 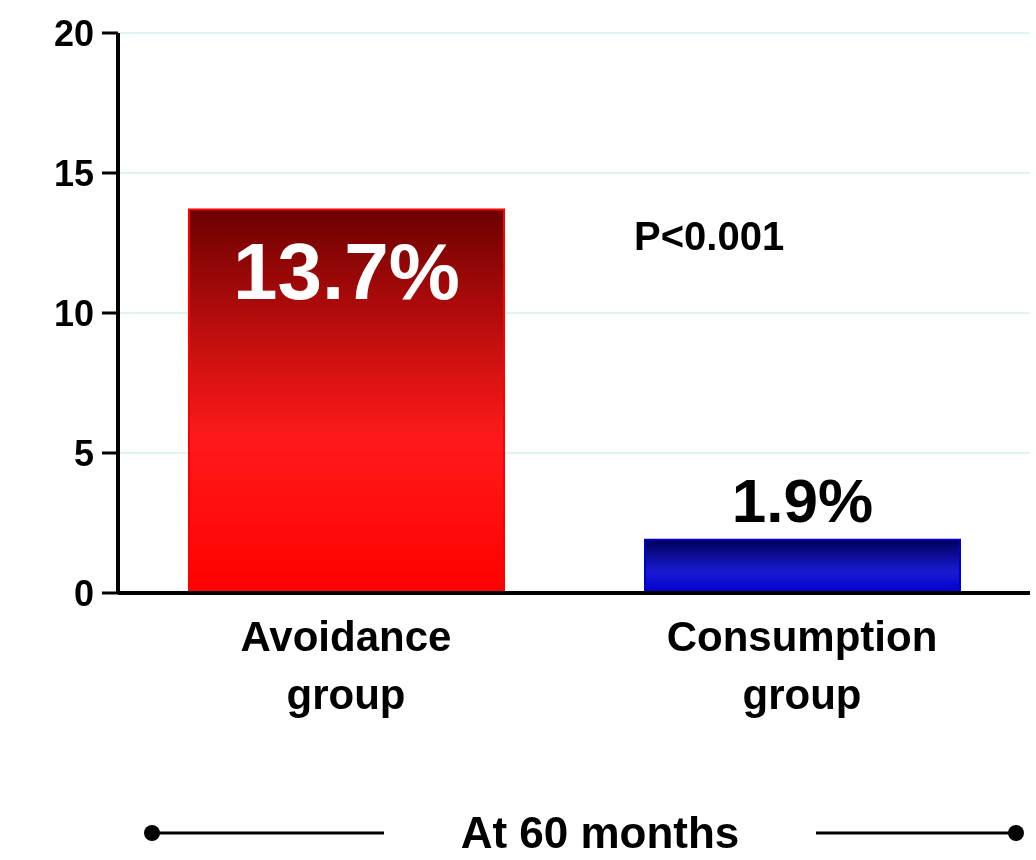 What do you see at coordinates (802, 665) in the screenshot?
I see `x-tick-label: Consumption group` at bounding box center [802, 665].